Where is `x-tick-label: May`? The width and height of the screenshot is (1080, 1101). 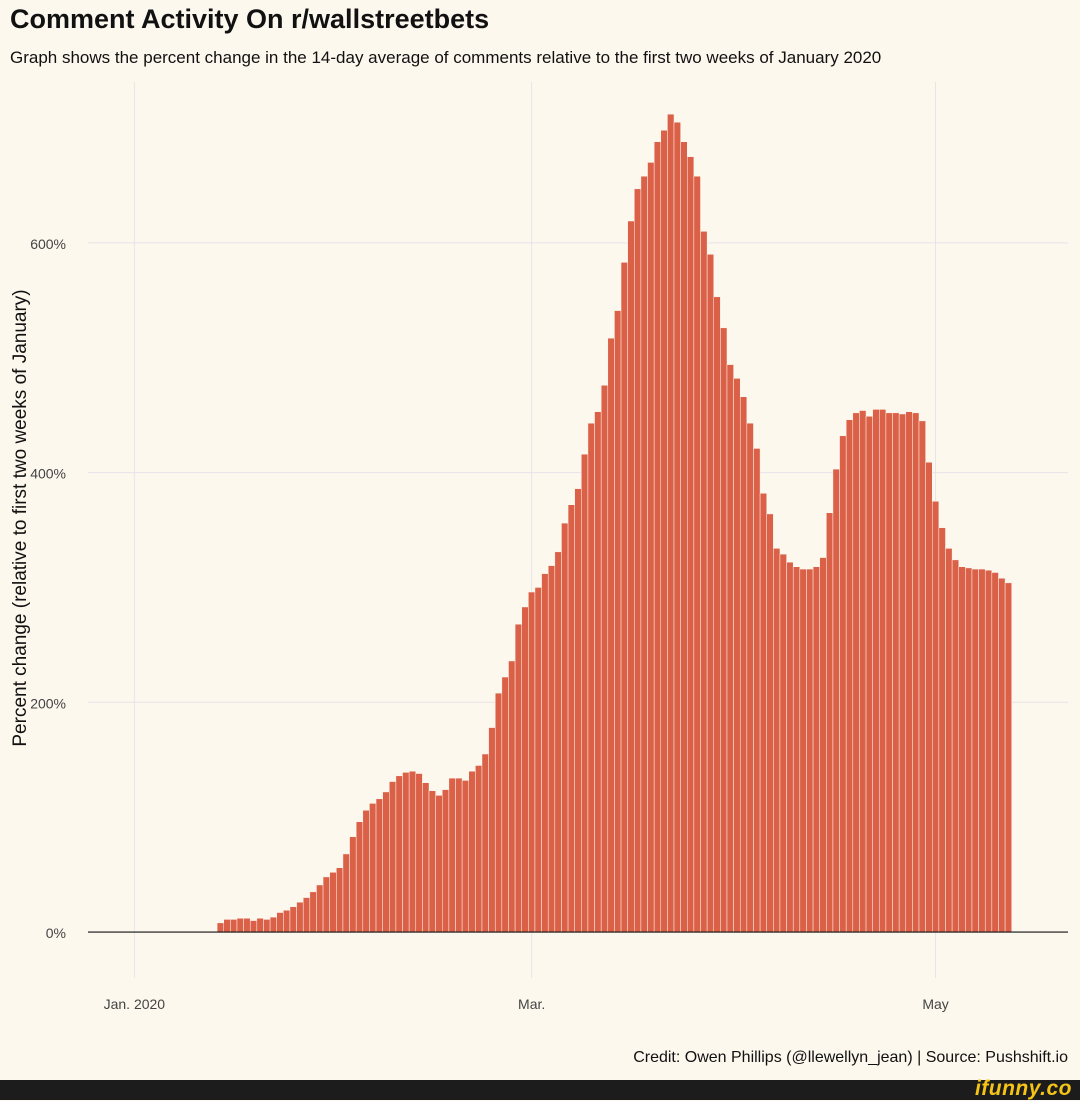 x-tick-label: May is located at coordinates (935, 1004).